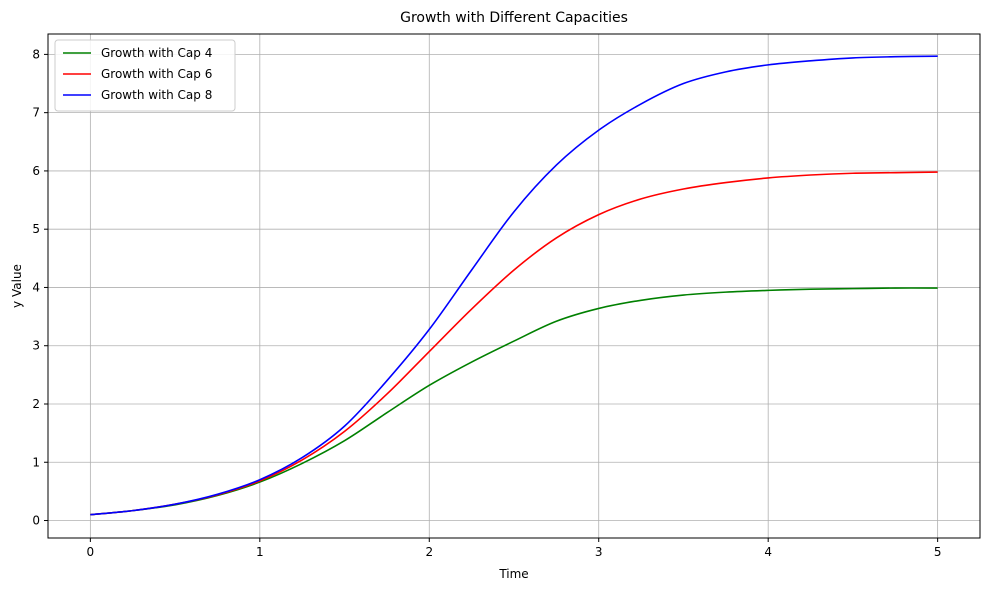  I want to click on chart-title: Growth with Different Capacities, so click(514, 18).